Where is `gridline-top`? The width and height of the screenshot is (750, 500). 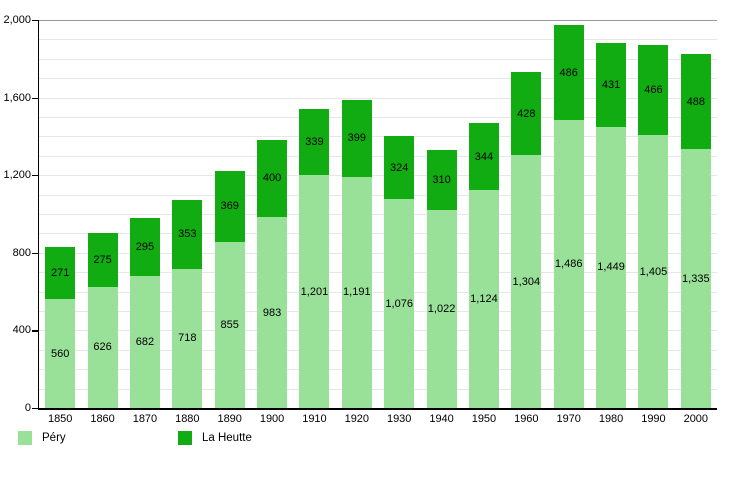 gridline-top is located at coordinates (378, 20).